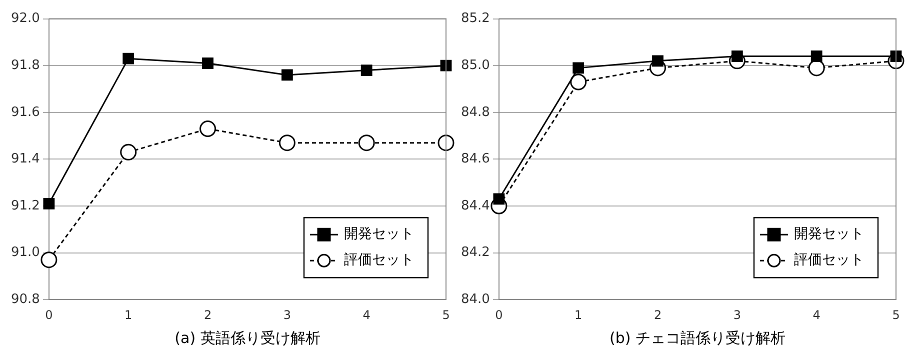  What do you see at coordinates (475, 159) in the screenshot?
I see `y-tick-label: 84.6` at bounding box center [475, 159].